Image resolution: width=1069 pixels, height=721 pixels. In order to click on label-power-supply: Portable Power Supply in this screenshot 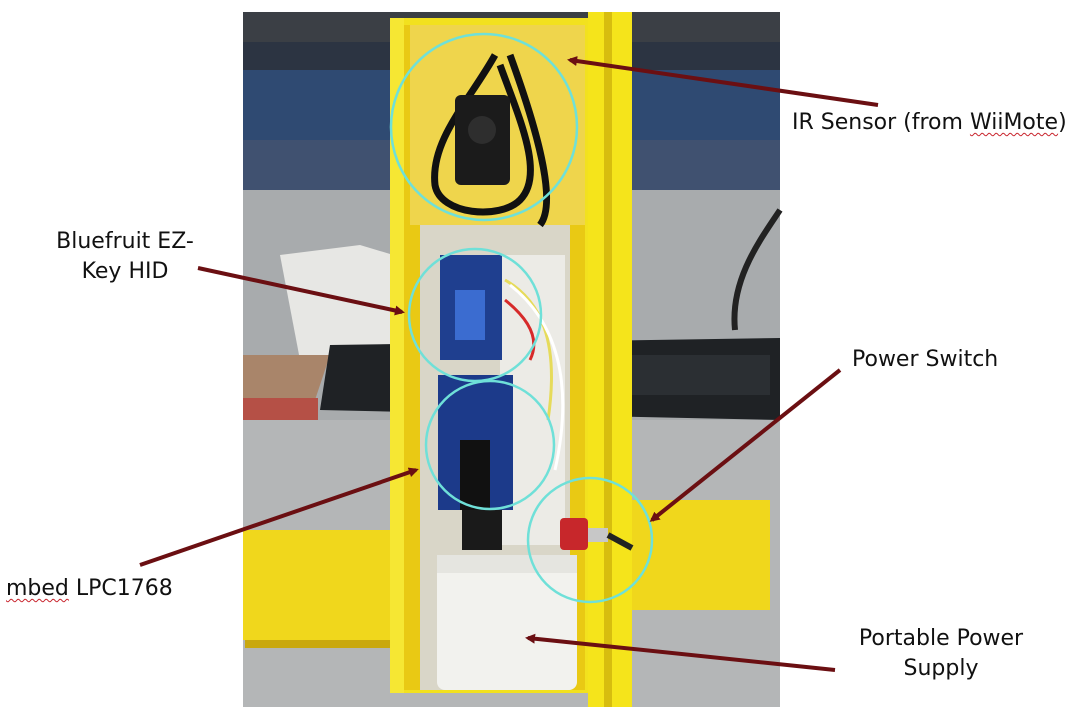, I will do `click(941, 654)`.